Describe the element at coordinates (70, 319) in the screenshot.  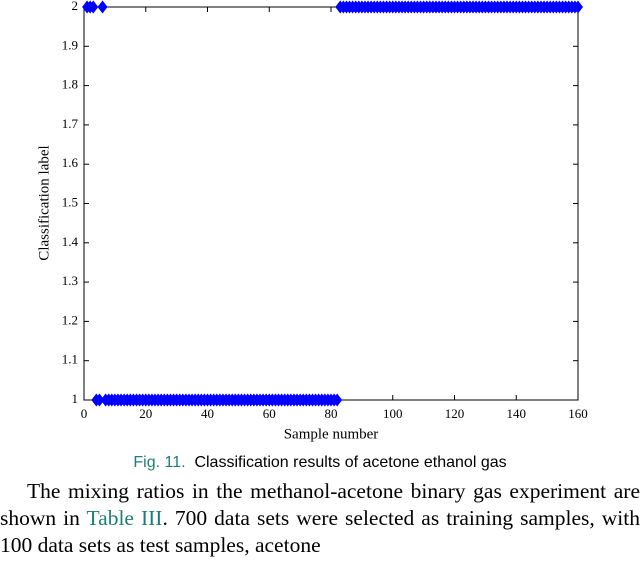
I see `y-tick-label: 1.2` at that location.